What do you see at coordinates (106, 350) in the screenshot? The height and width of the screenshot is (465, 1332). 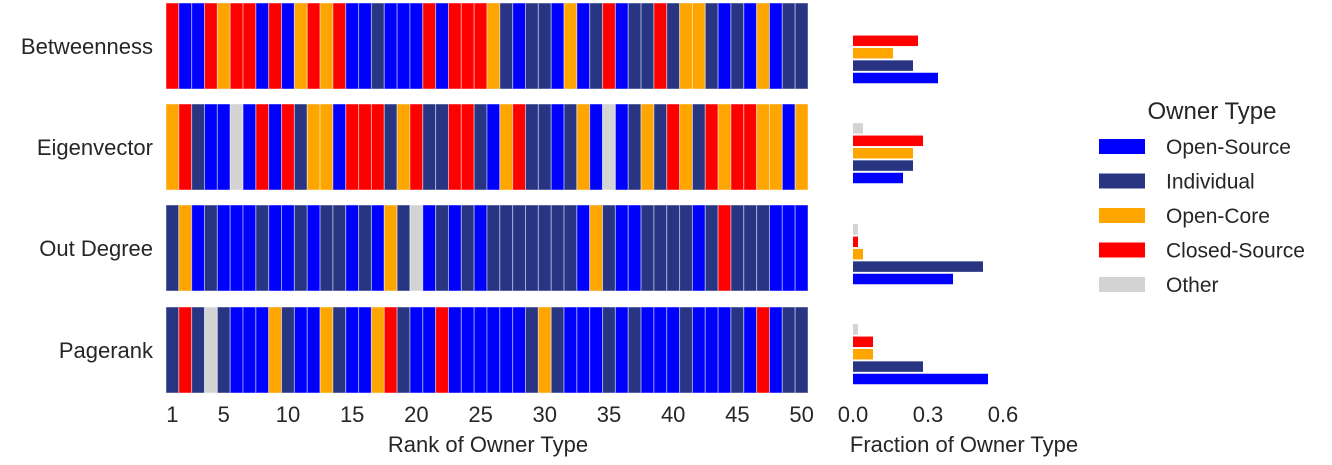 I see `row-label: Pagerank` at bounding box center [106, 350].